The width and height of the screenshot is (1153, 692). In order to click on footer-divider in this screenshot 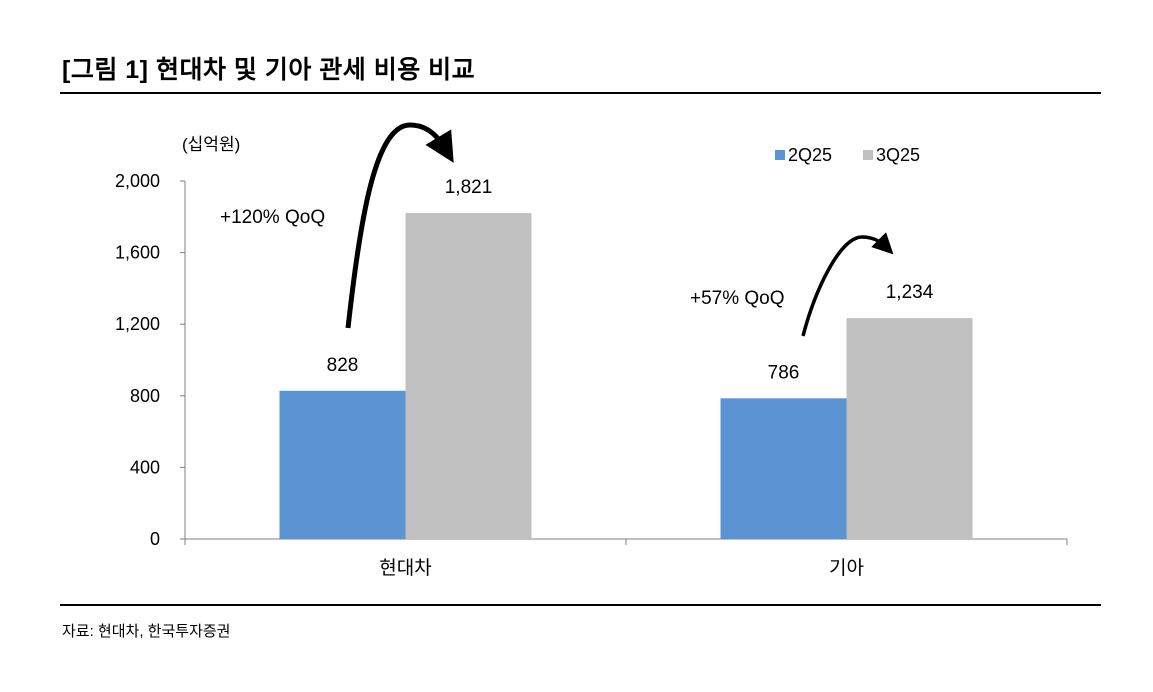, I will do `click(580, 605)`.